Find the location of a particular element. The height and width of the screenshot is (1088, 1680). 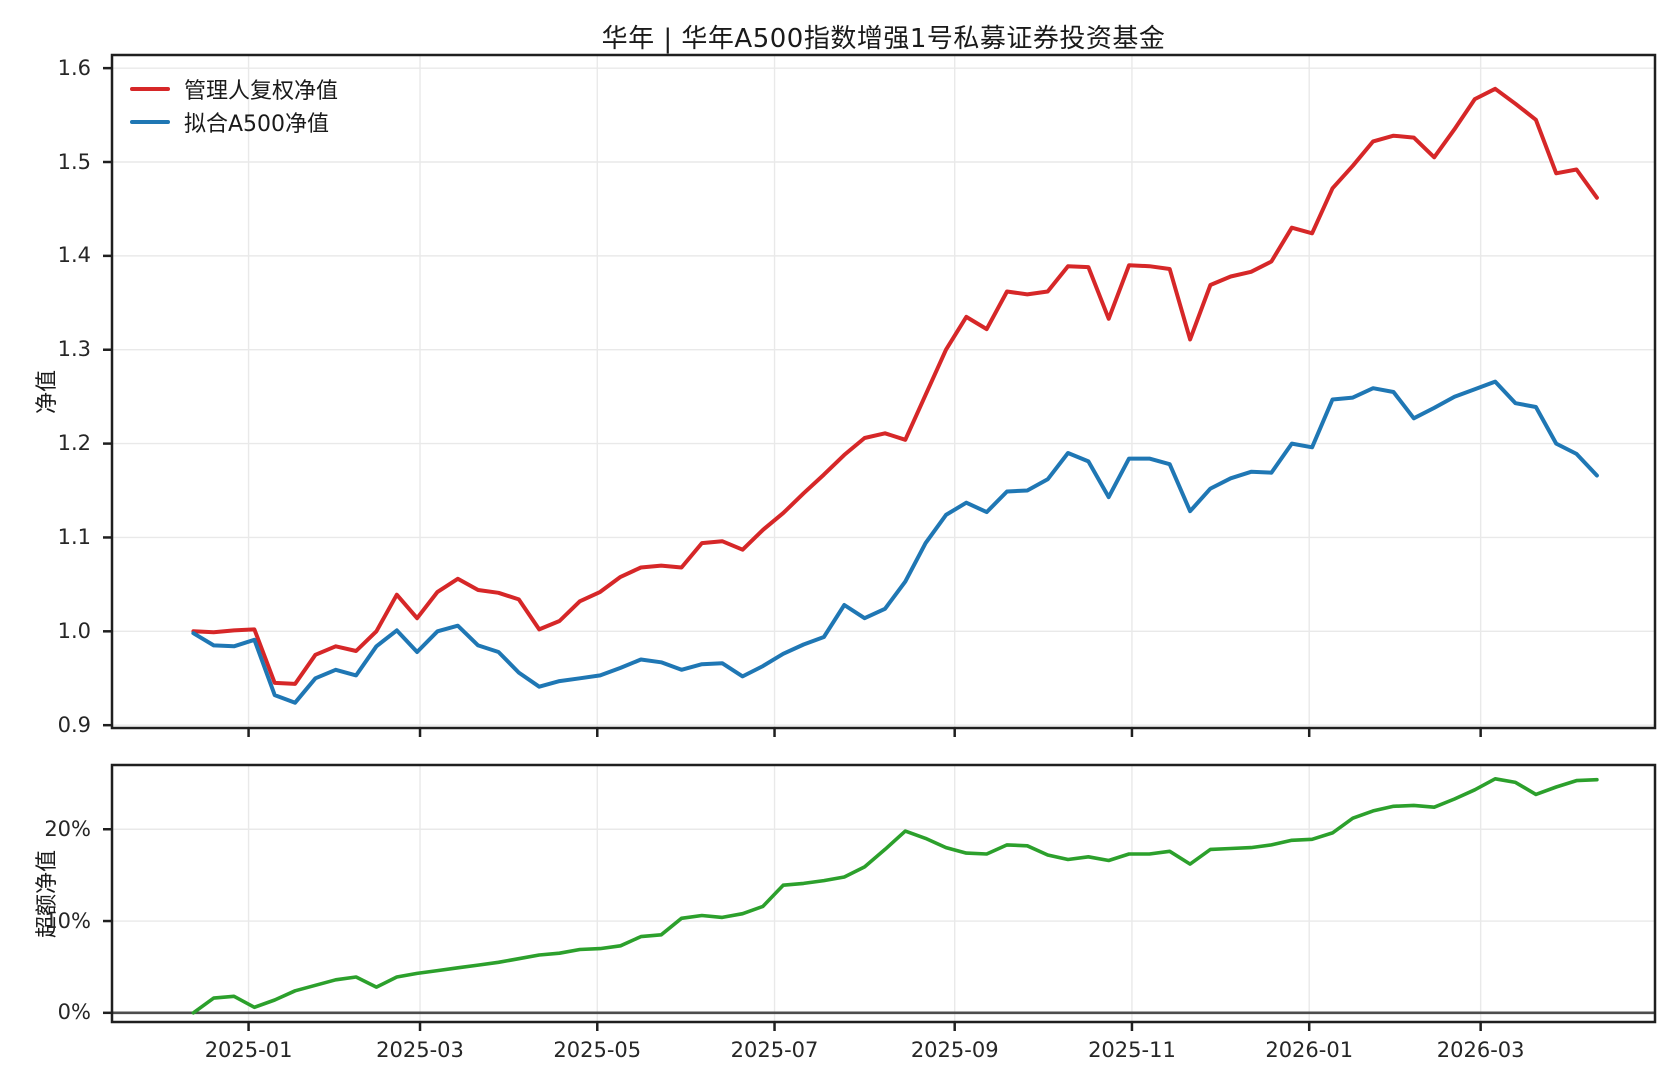

legend-item-fitted: 拟合A500净值 is located at coordinates (234, 121).